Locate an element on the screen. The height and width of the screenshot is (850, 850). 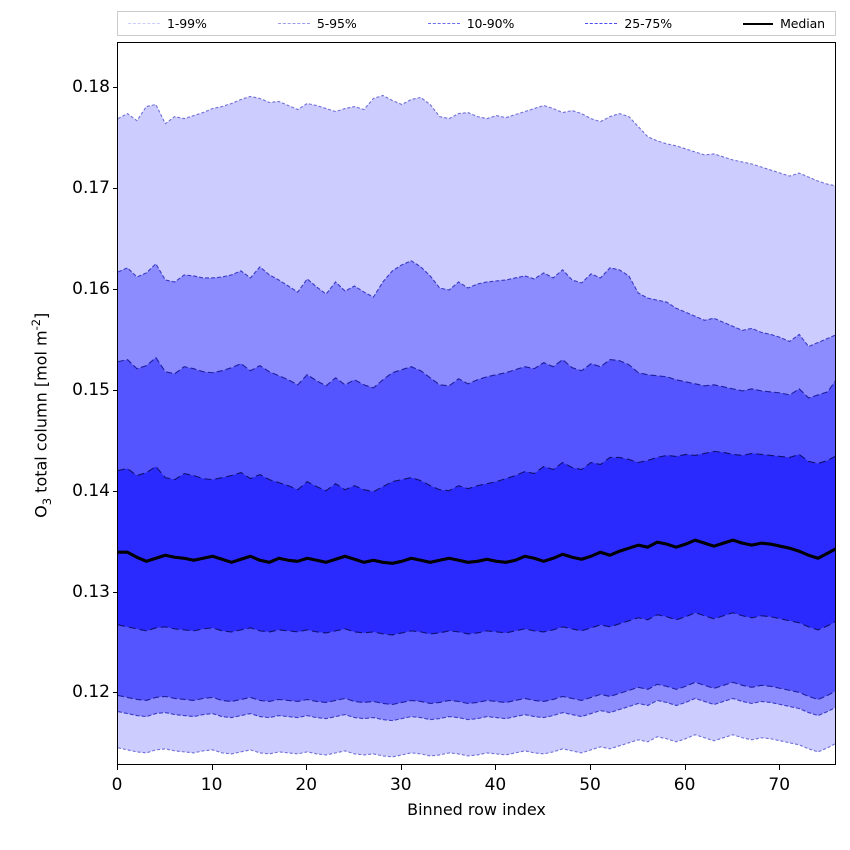
band-25-75-lower-edge is located at coordinates (476, 624).